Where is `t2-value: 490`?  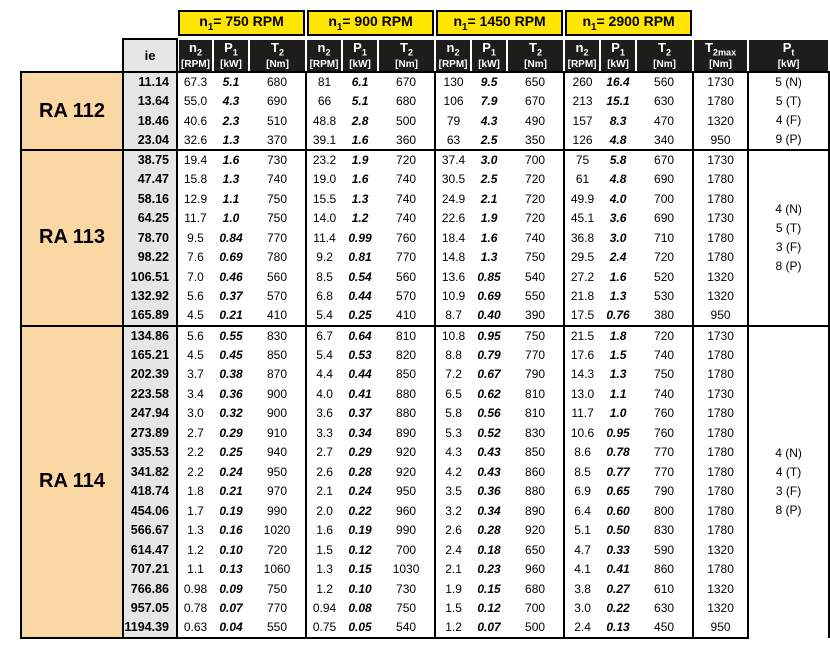
t2-value: 490 is located at coordinates (536, 121).